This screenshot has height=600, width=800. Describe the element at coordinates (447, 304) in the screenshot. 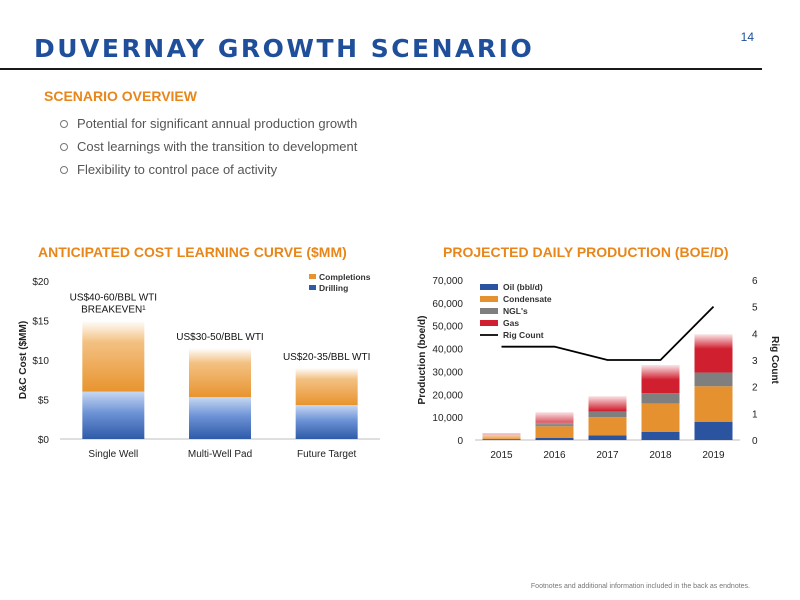

I see `y-tick-label: 60,000` at that location.